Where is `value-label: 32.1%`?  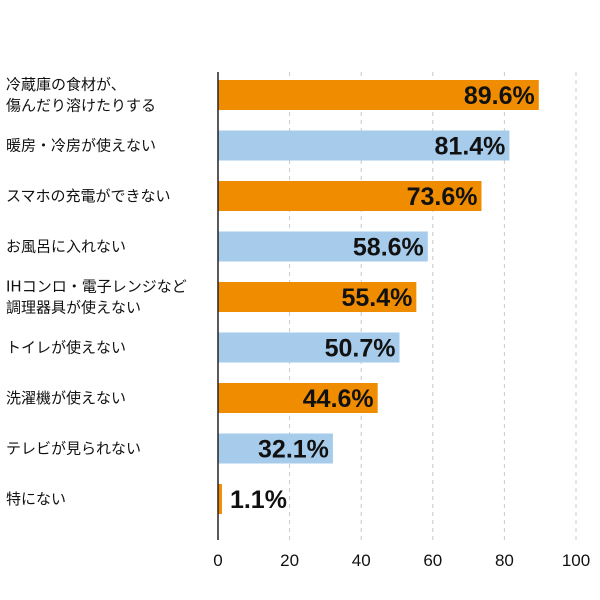
value-label: 32.1% is located at coordinates (293, 450).